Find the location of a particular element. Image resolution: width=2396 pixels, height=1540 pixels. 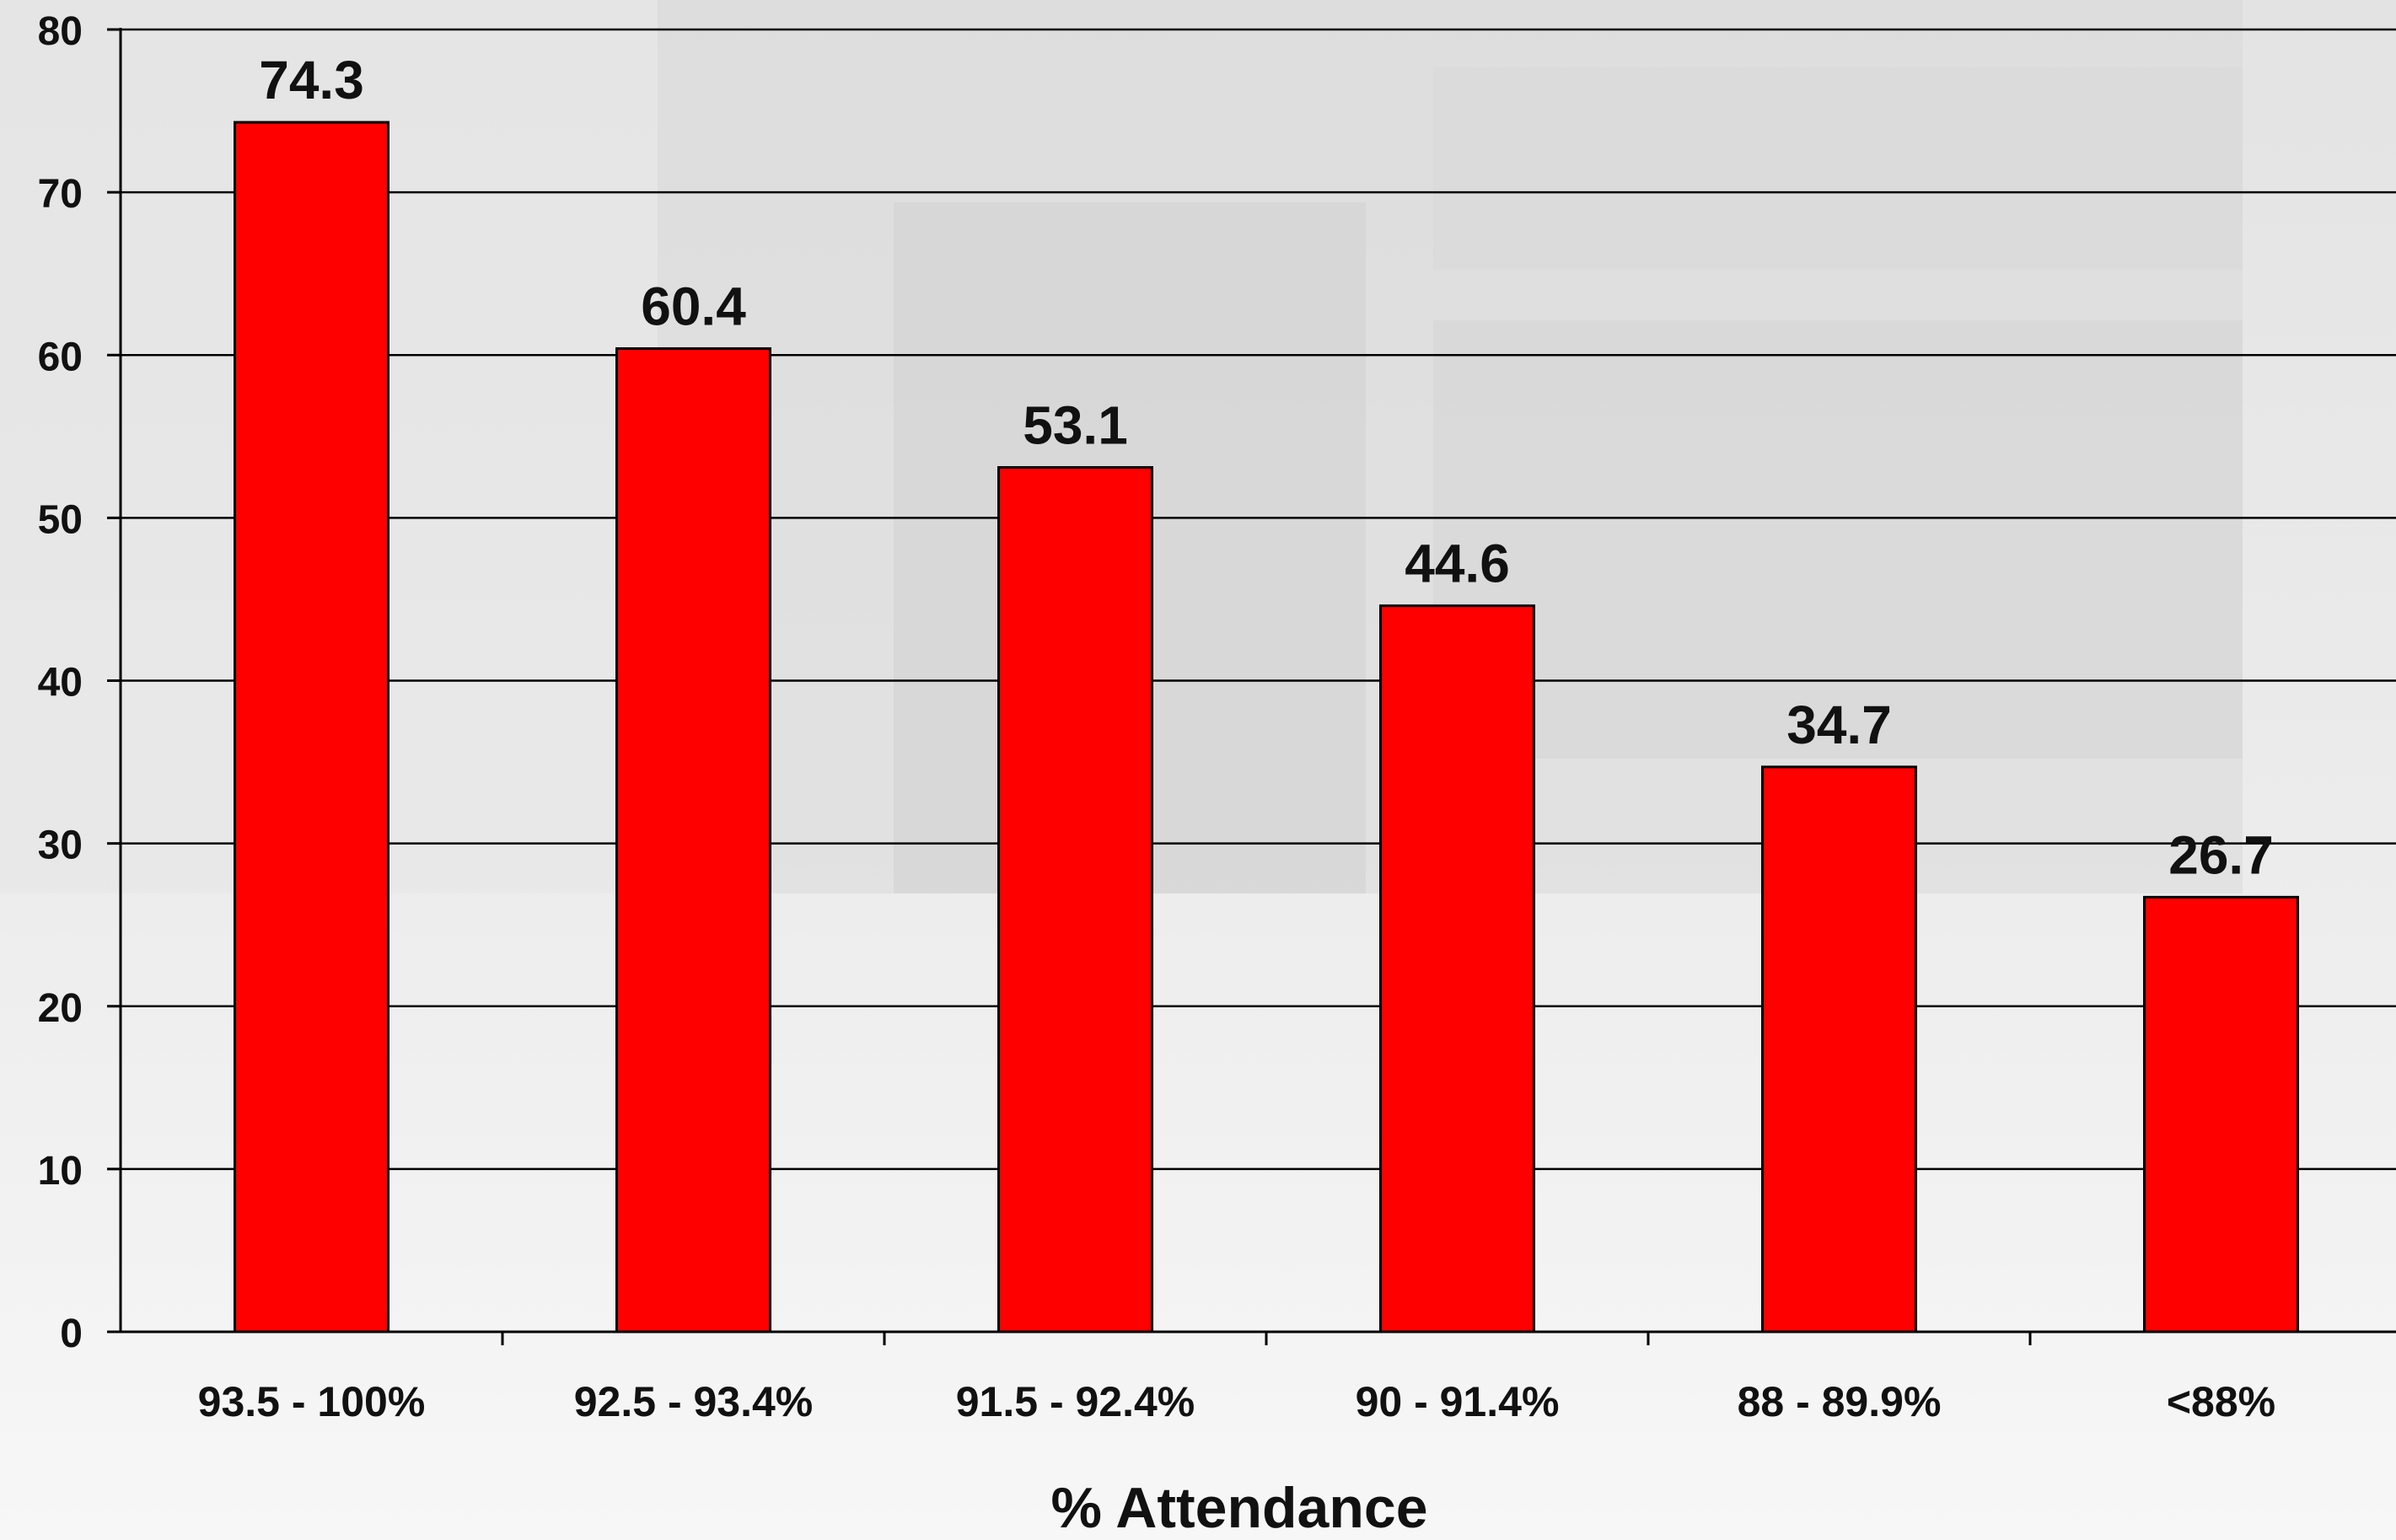

x-axis-title: % Attendance is located at coordinates (1238, 1508).